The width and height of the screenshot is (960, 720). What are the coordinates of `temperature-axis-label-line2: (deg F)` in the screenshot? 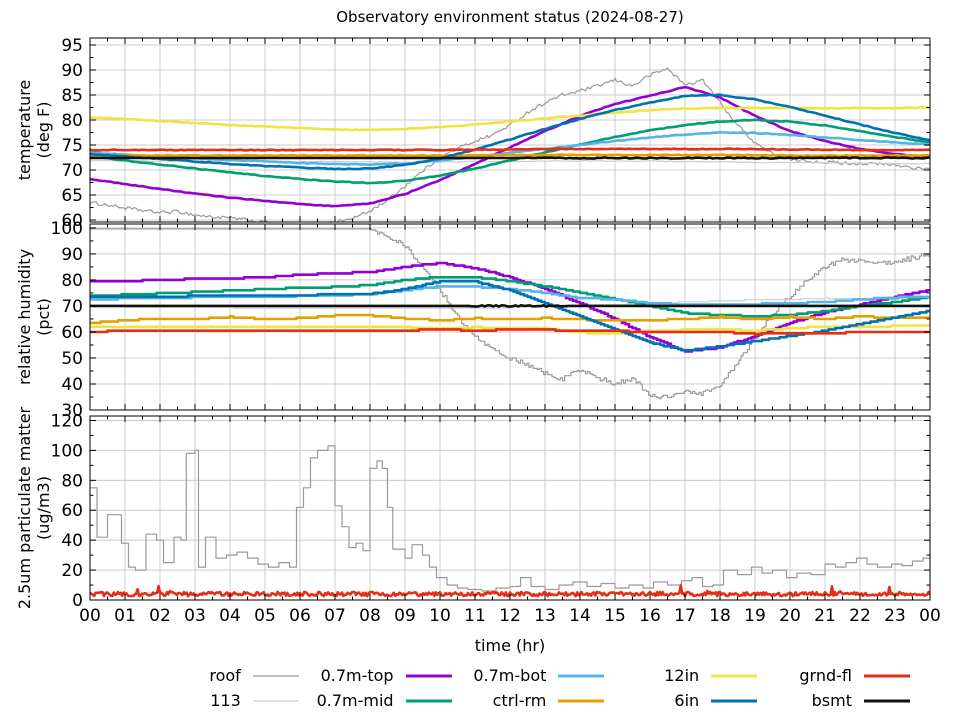 It's located at (43, 130).